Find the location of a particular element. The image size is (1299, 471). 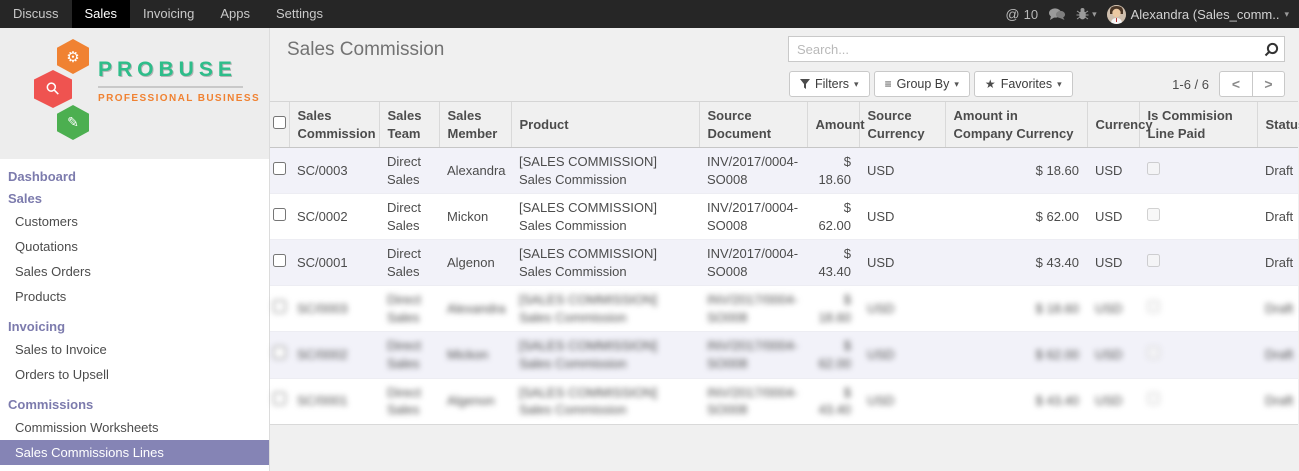

sidebar-header-reports: Reports is located at coordinates (134, 468).